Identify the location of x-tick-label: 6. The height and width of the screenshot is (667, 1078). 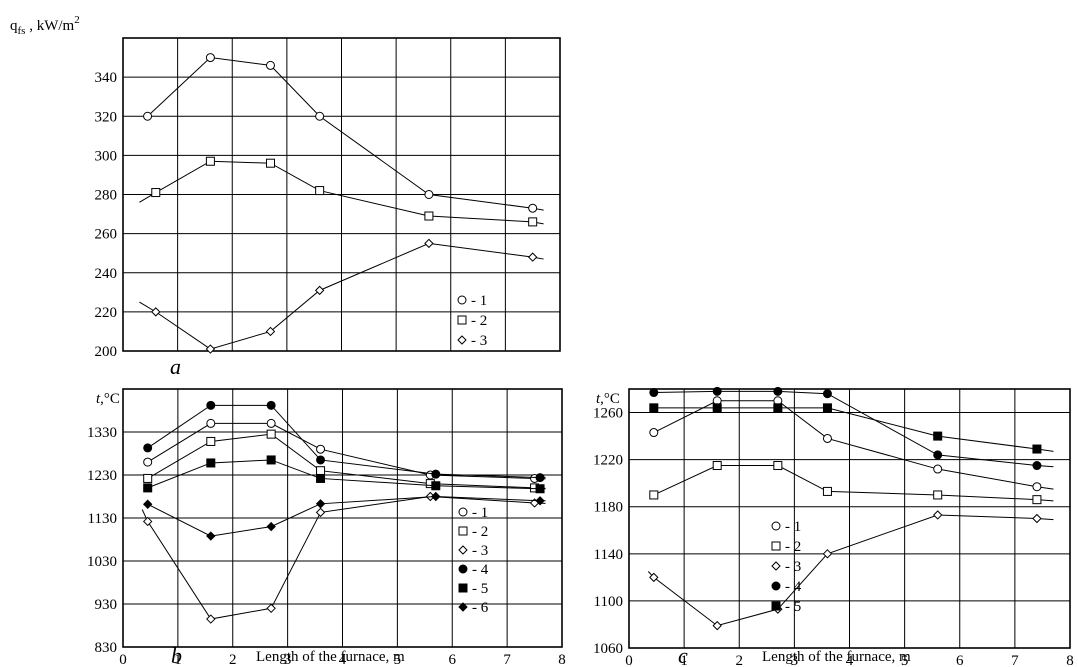
(960, 660).